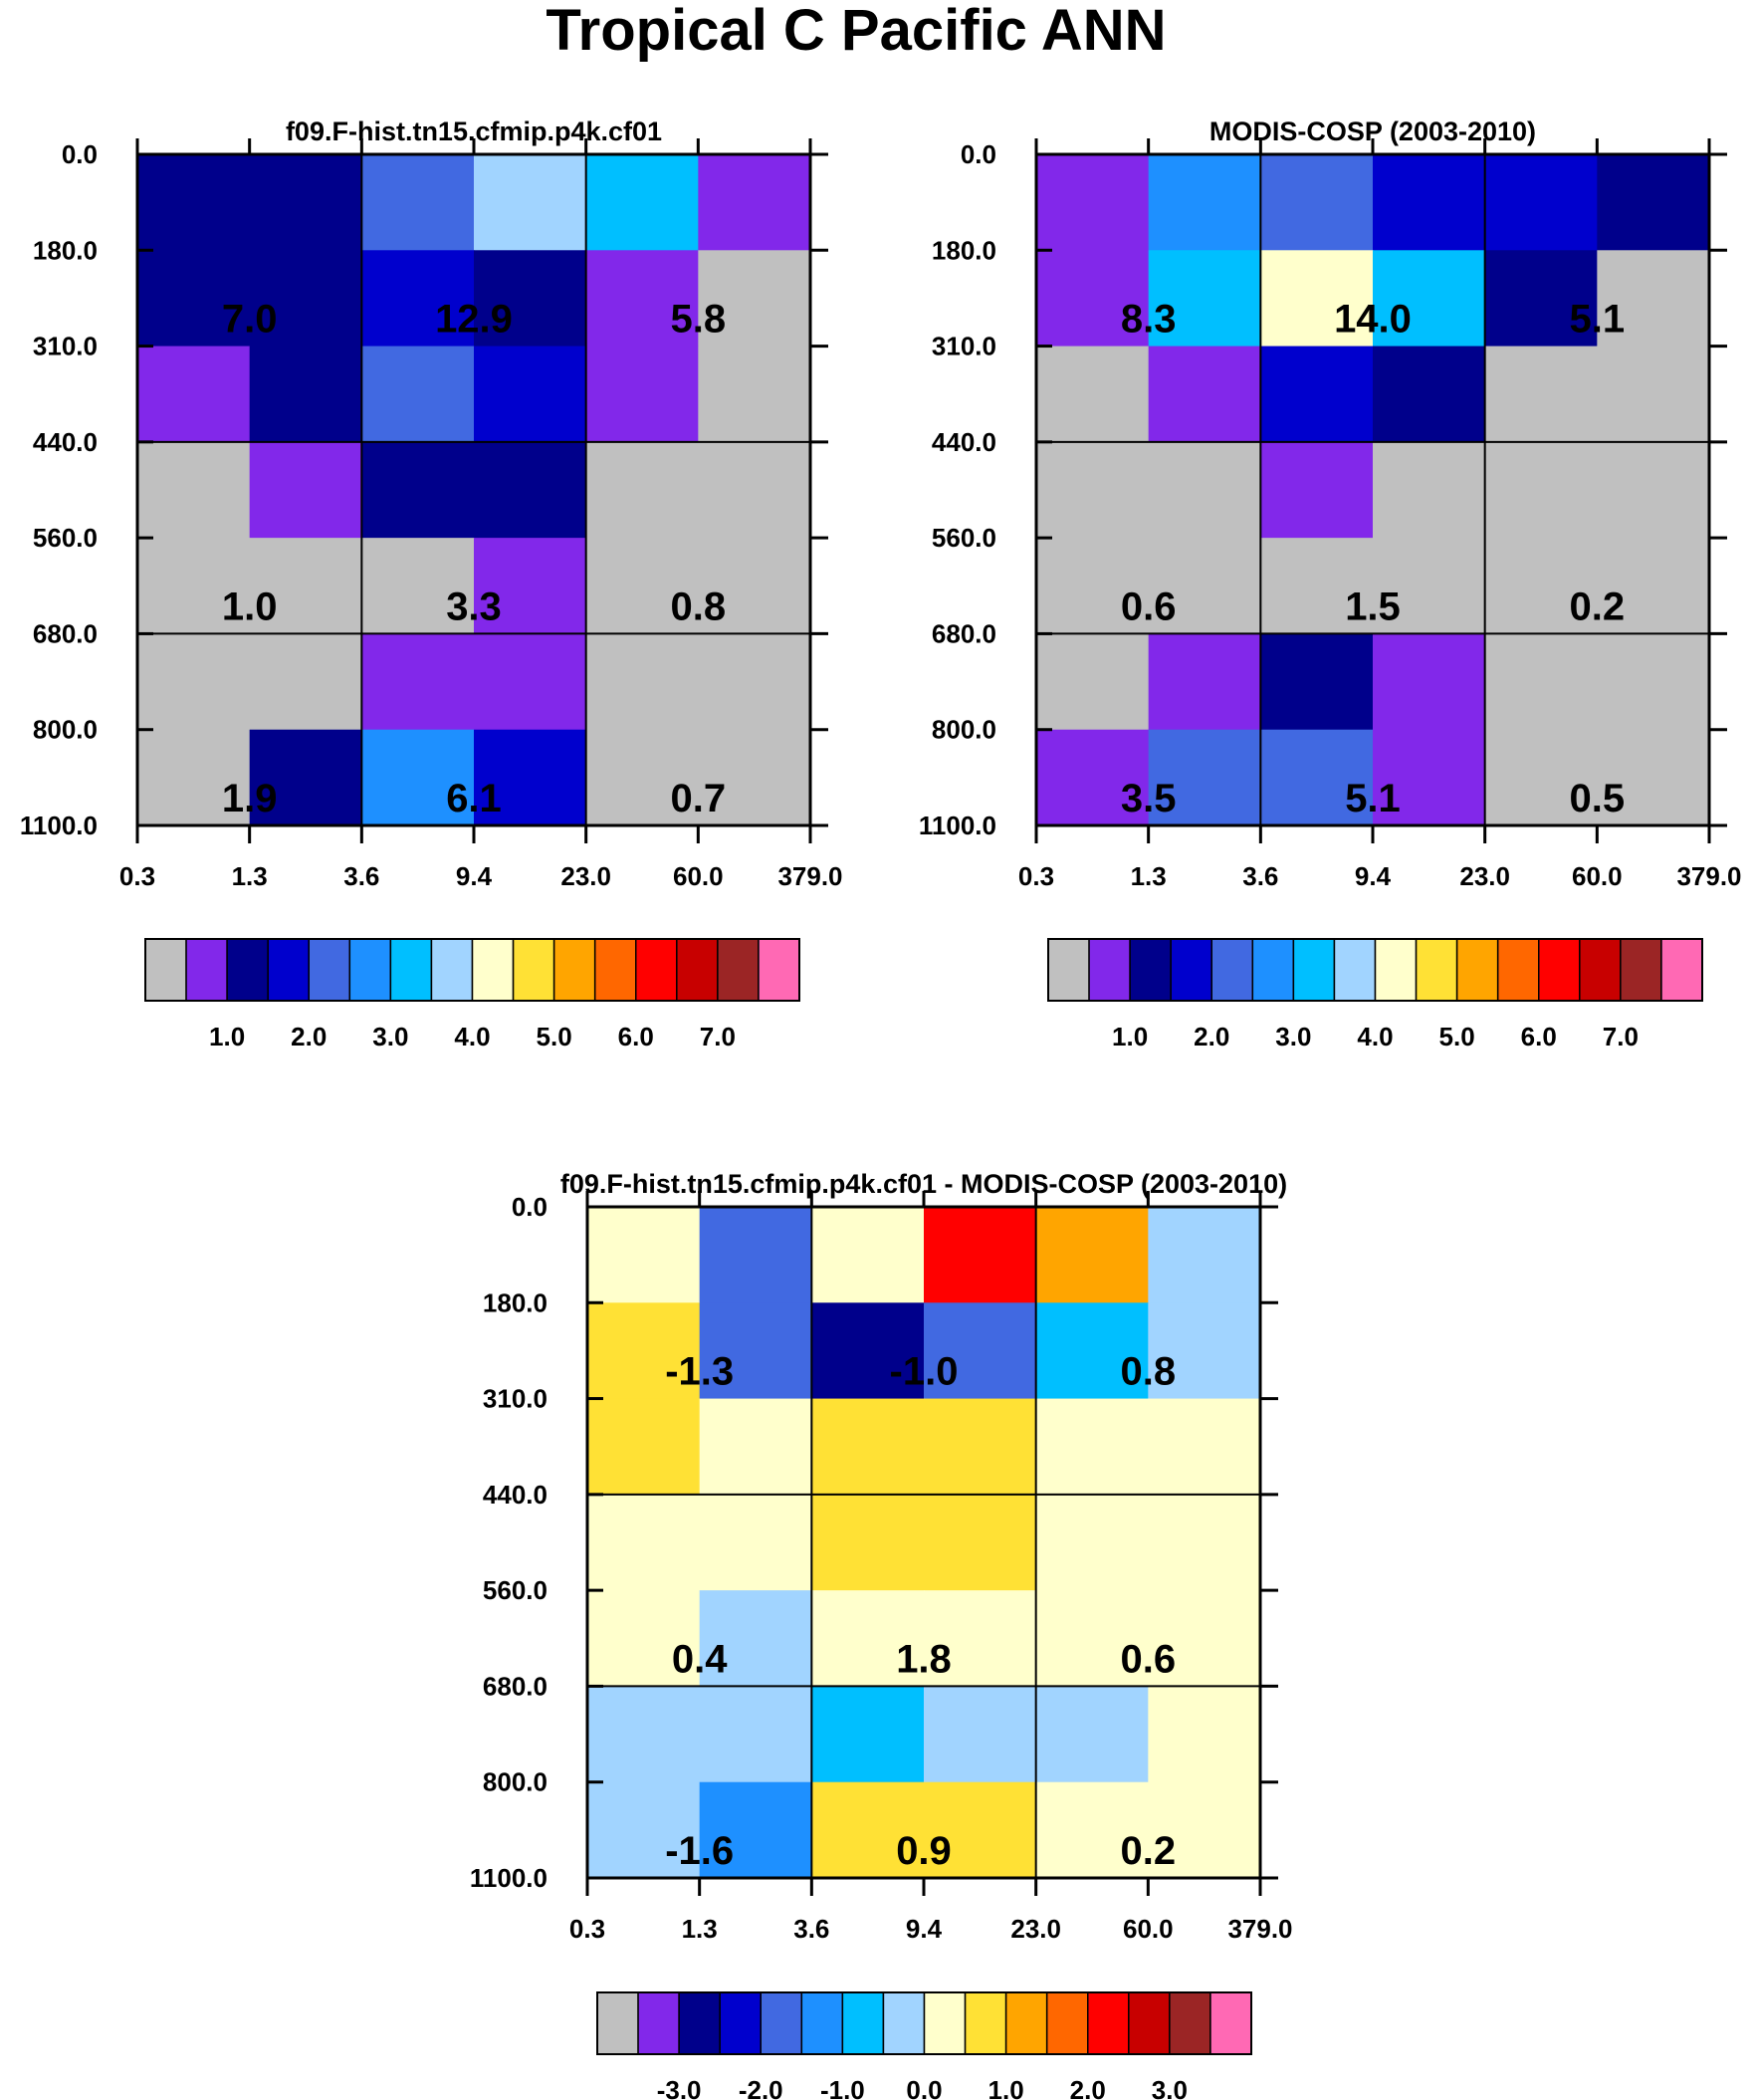 This screenshot has width=1755, height=2100. Describe the element at coordinates (1373, 606) in the screenshot. I see `block-value-label: 1.5` at that location.